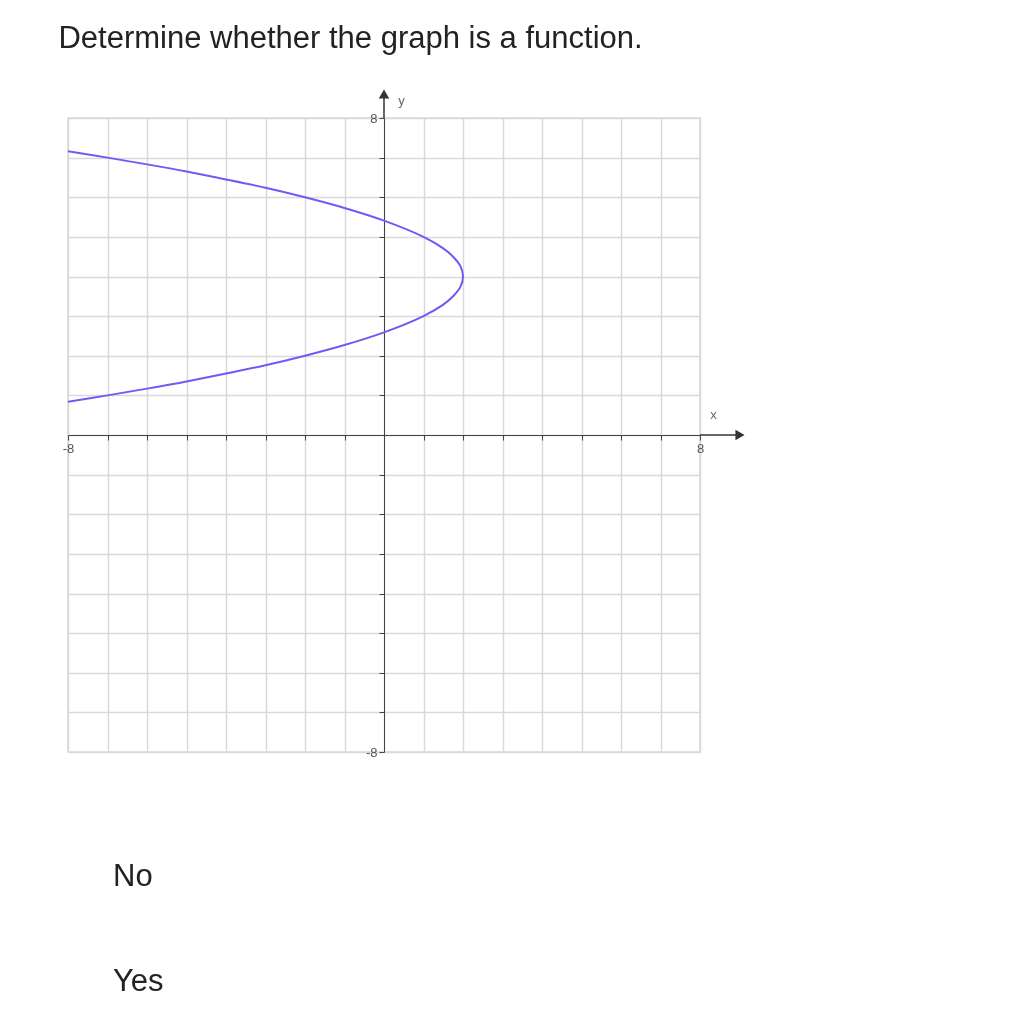  What do you see at coordinates (714, 414) in the screenshot?
I see `x-axis-title: x` at bounding box center [714, 414].